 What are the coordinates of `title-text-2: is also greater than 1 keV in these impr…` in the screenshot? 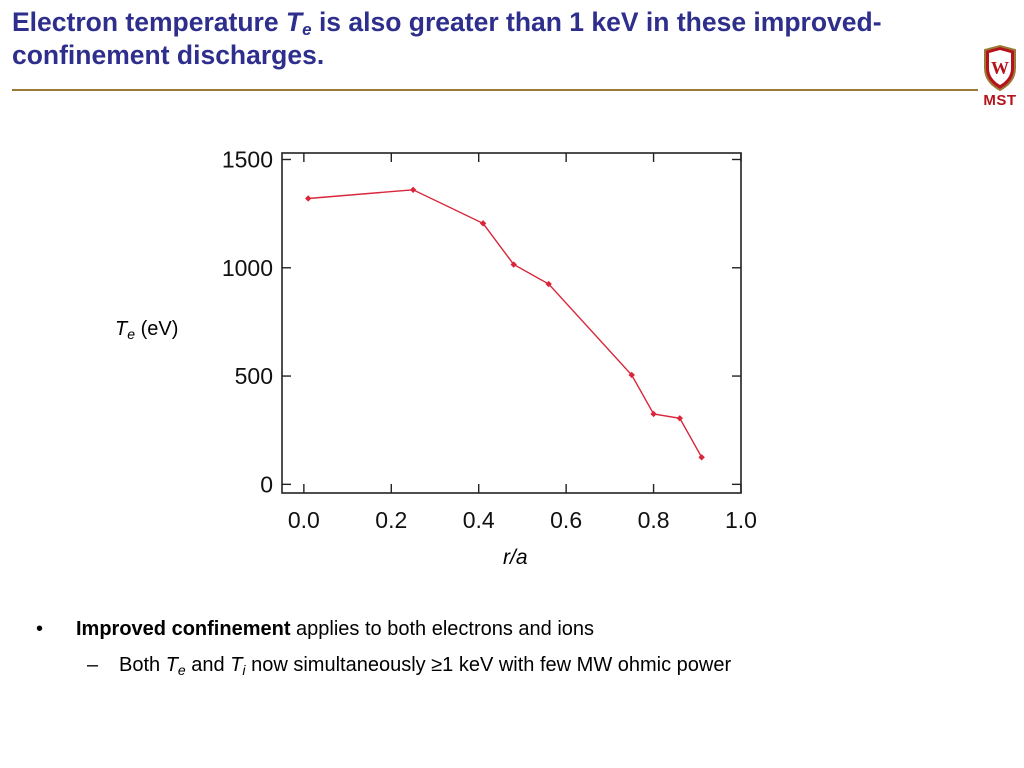 It's located at (447, 38).